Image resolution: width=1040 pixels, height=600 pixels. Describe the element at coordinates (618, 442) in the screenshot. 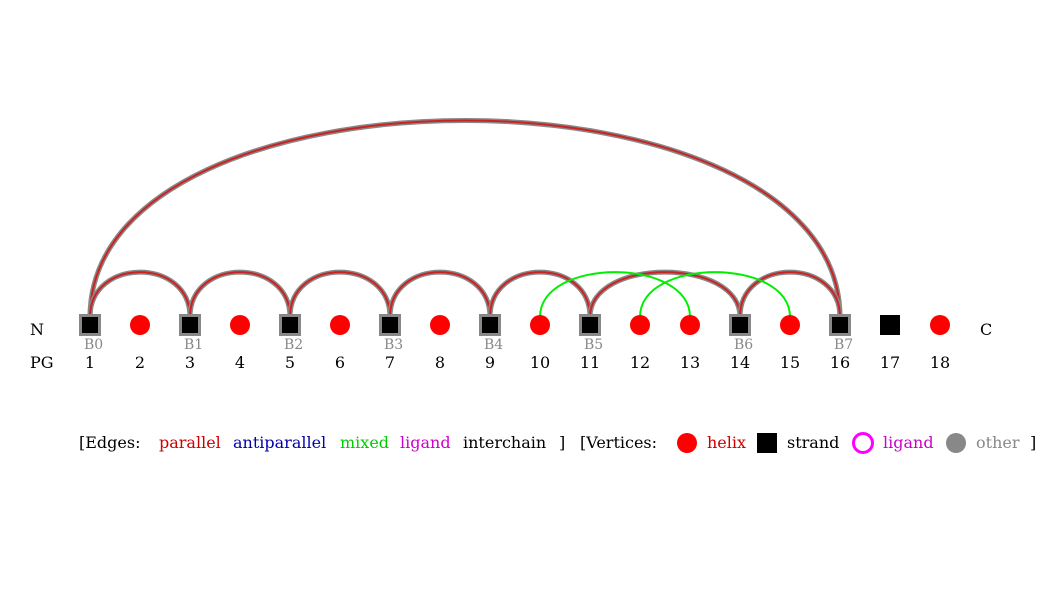

I see `legend-vertices-open: [Vertices:` at that location.